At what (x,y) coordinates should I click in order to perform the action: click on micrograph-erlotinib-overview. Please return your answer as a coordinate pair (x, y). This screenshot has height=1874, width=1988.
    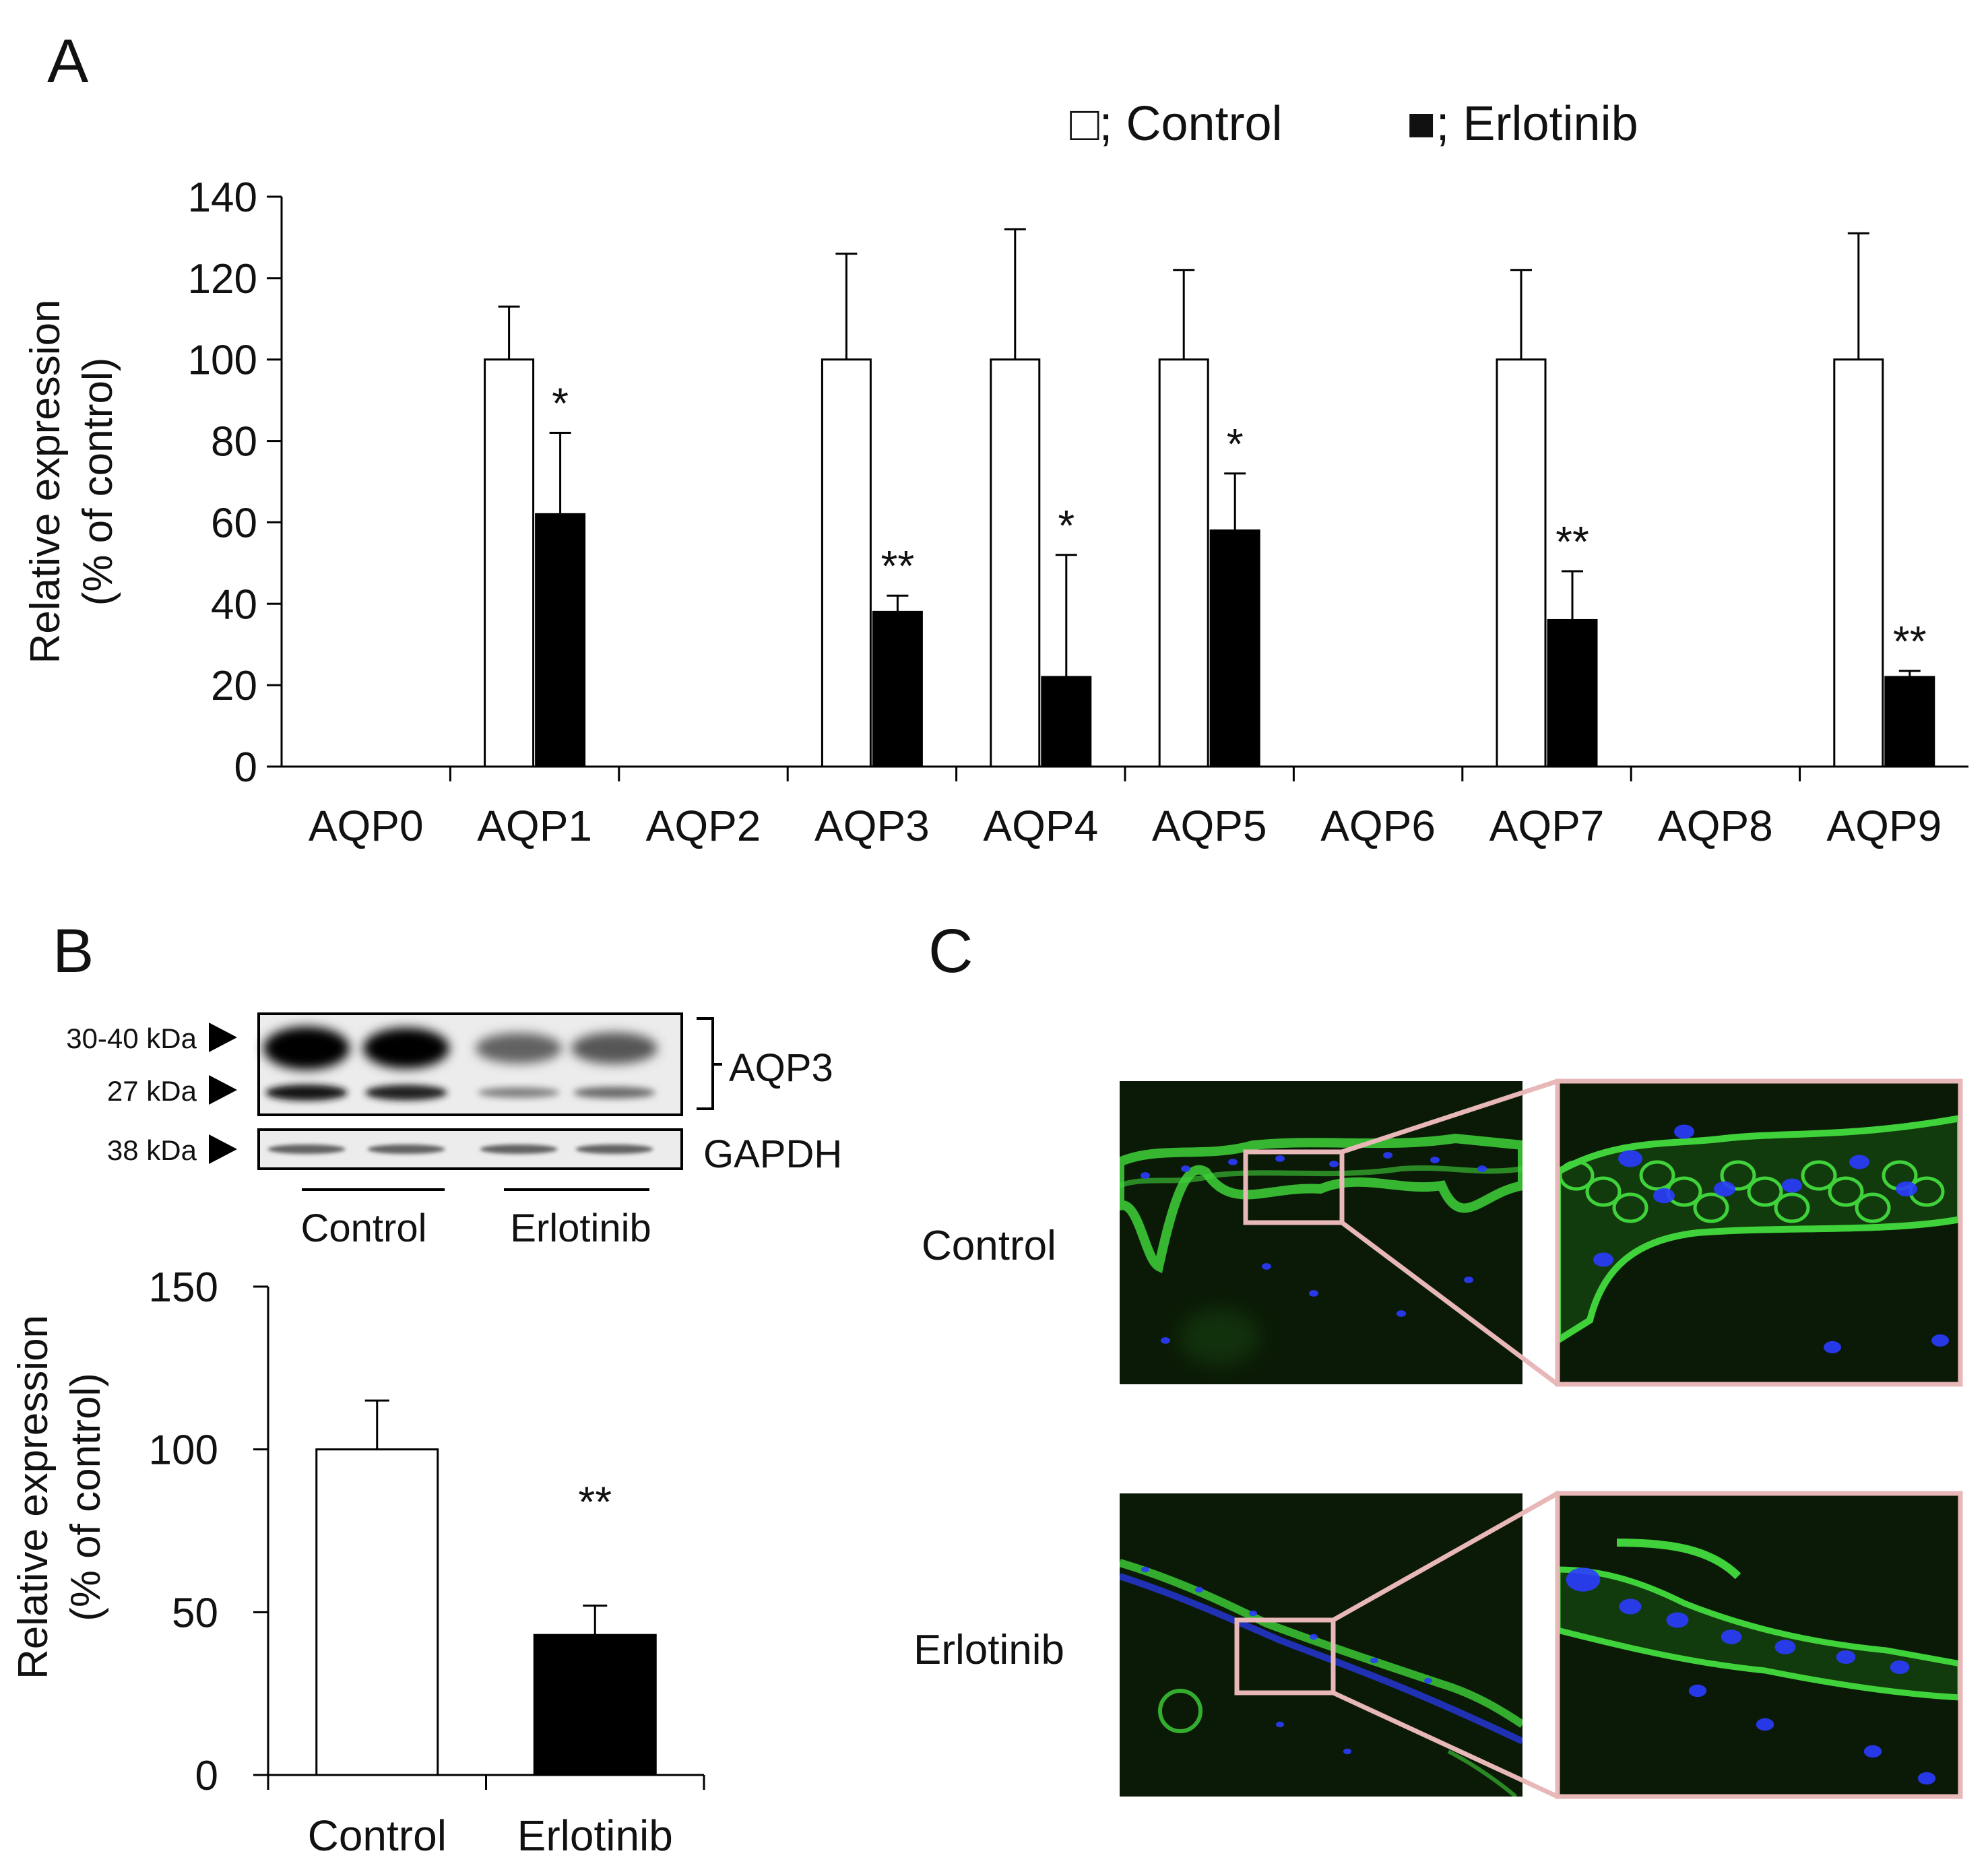
    Looking at the image, I should click on (1321, 1645).